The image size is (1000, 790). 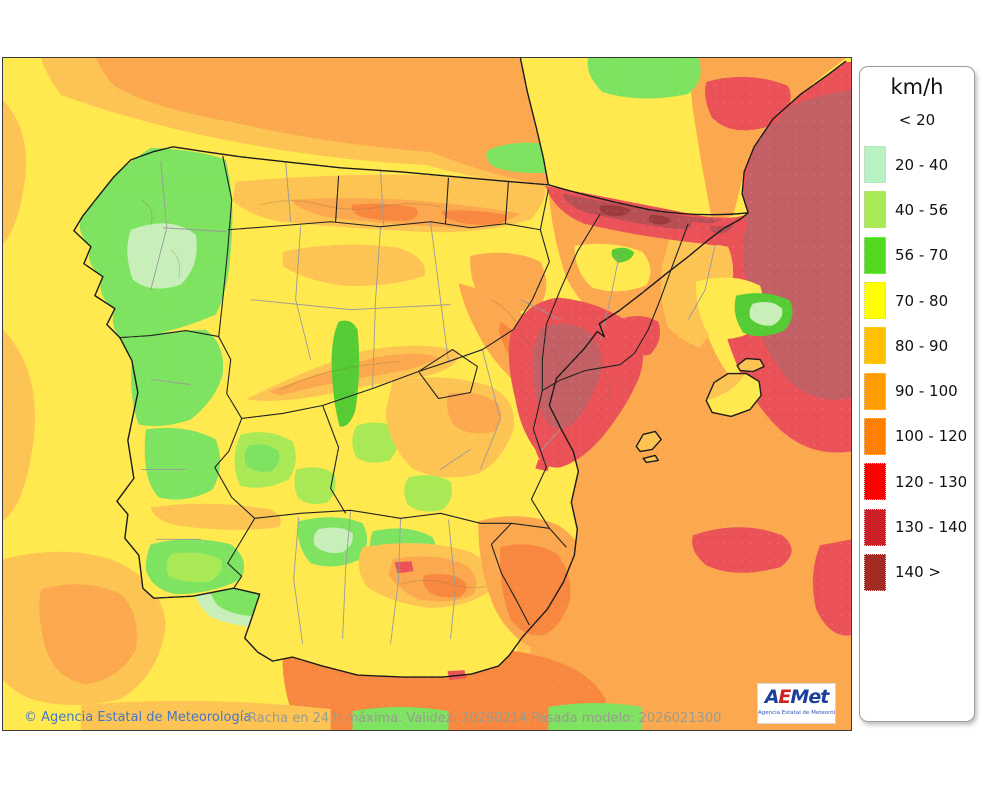 What do you see at coordinates (797, 697) in the screenshot?
I see `aemet-logo-wordmark: AEMet` at bounding box center [797, 697].